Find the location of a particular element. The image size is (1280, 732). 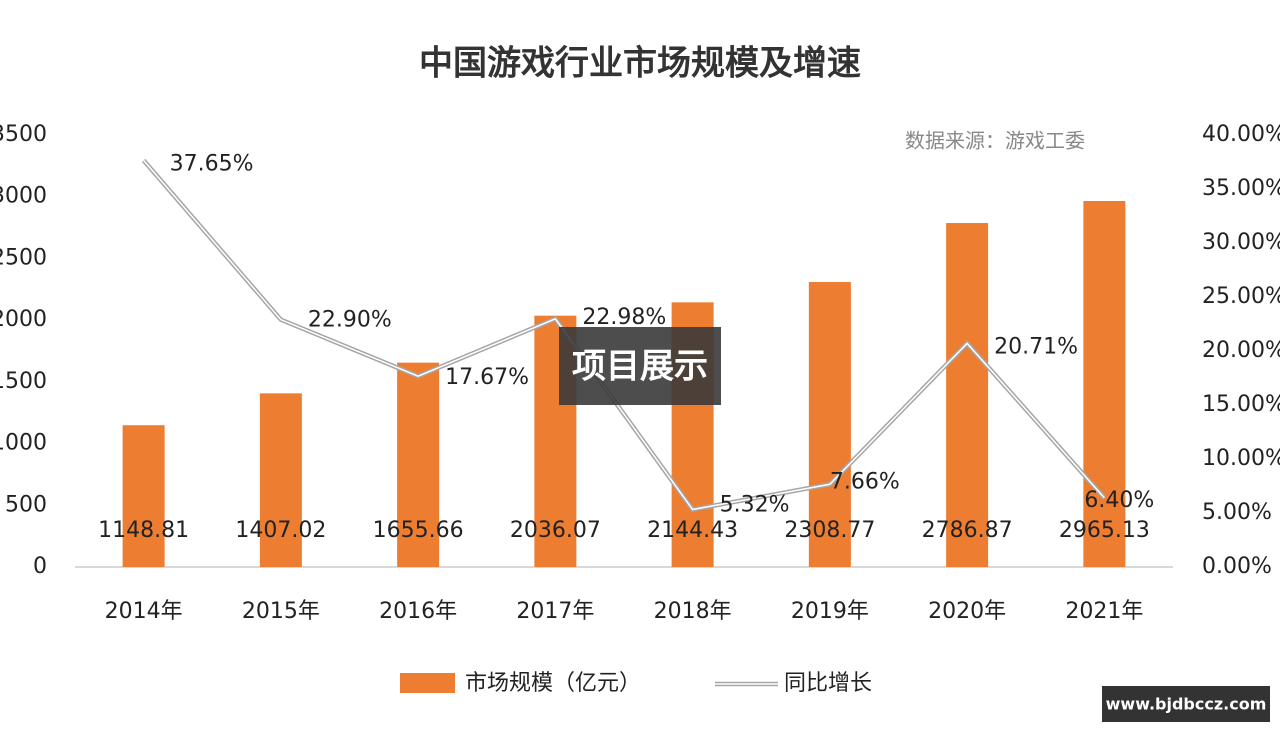

x-tick-label: 2018年 is located at coordinates (693, 611).